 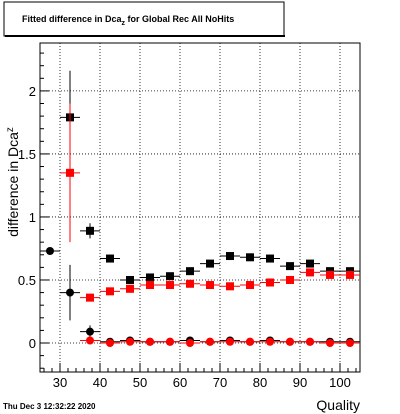 I want to click on timestamp: Thu Dec 3 12:32:22 2020, so click(x=49, y=406).